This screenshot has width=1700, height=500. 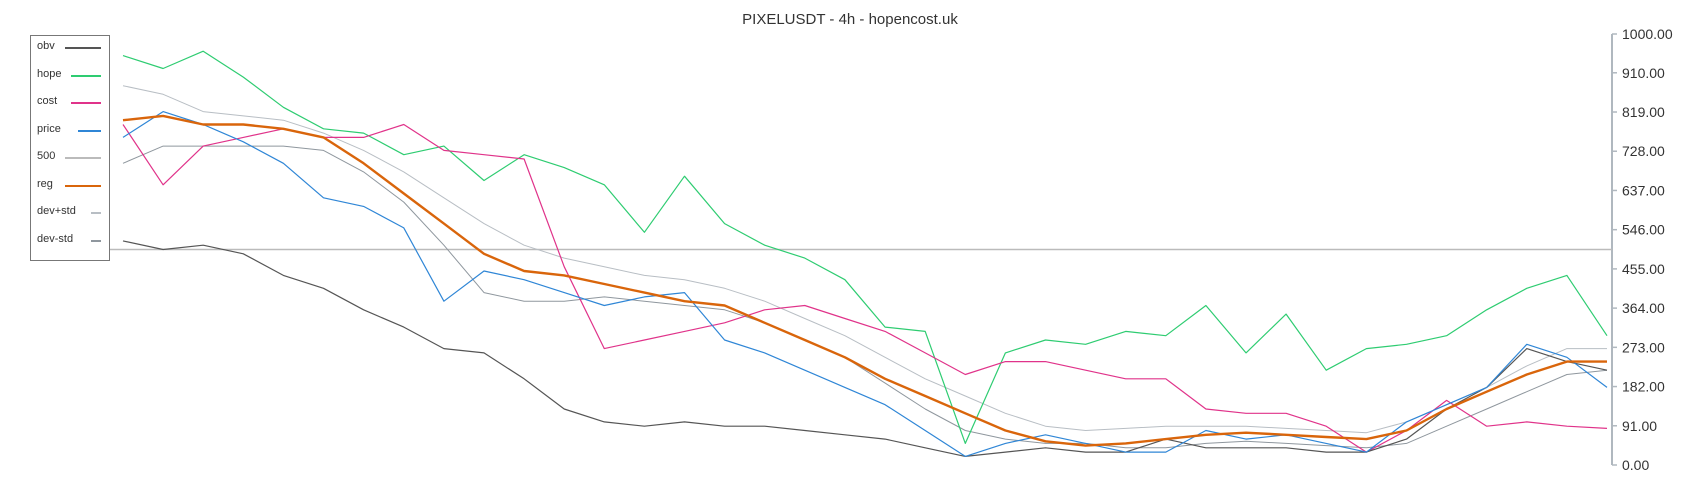 I want to click on legend-label: reg, so click(x=45, y=183).